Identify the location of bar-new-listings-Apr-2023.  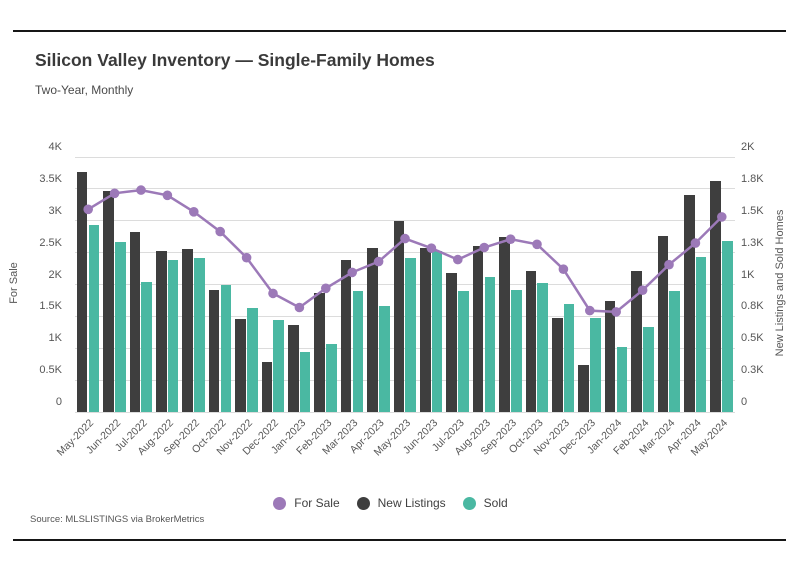
(372, 329).